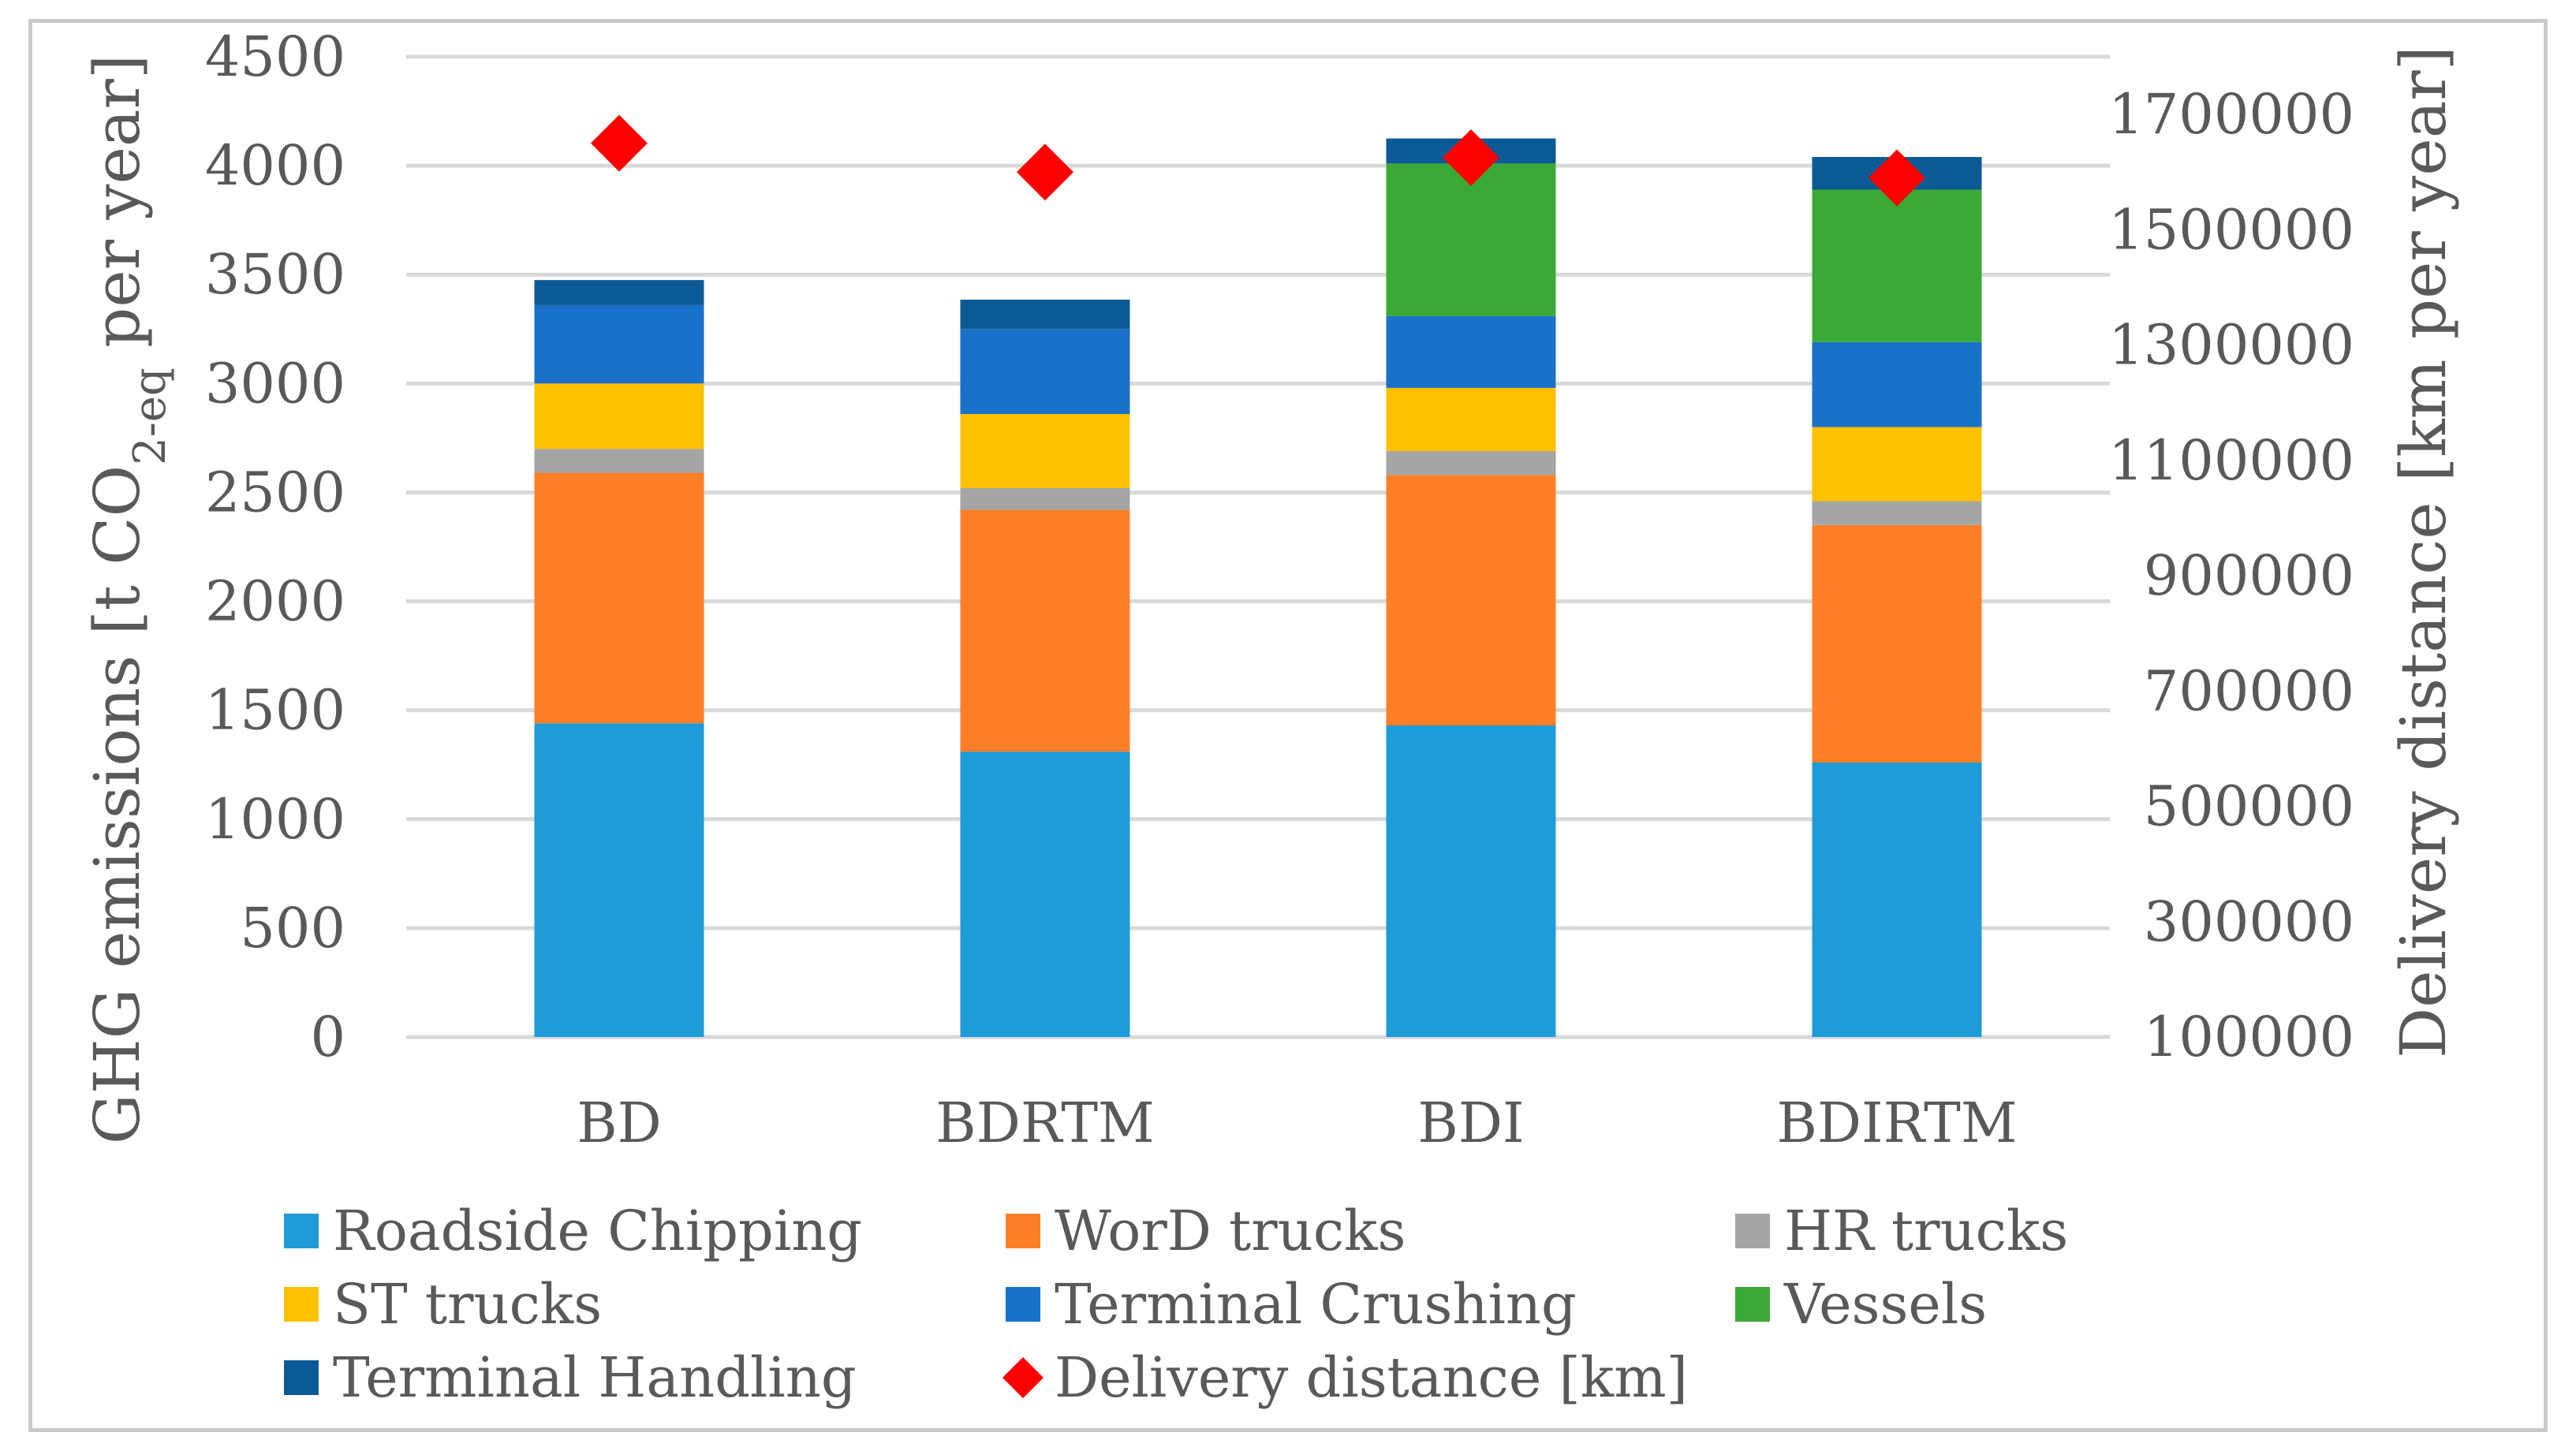 This screenshot has width=2576, height=1451. I want to click on y2-tick-label: 500000, so click(2249, 806).